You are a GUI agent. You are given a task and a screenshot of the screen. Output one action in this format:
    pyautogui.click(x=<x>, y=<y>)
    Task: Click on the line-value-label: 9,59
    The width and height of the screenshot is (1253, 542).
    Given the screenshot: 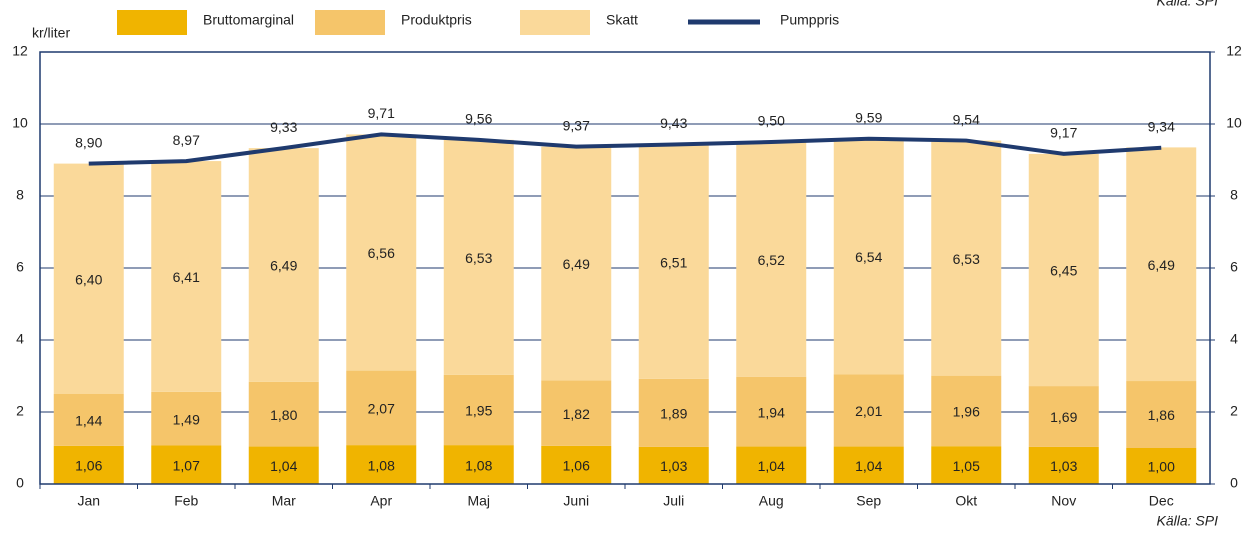 What is the action you would take?
    pyautogui.click(x=868, y=117)
    